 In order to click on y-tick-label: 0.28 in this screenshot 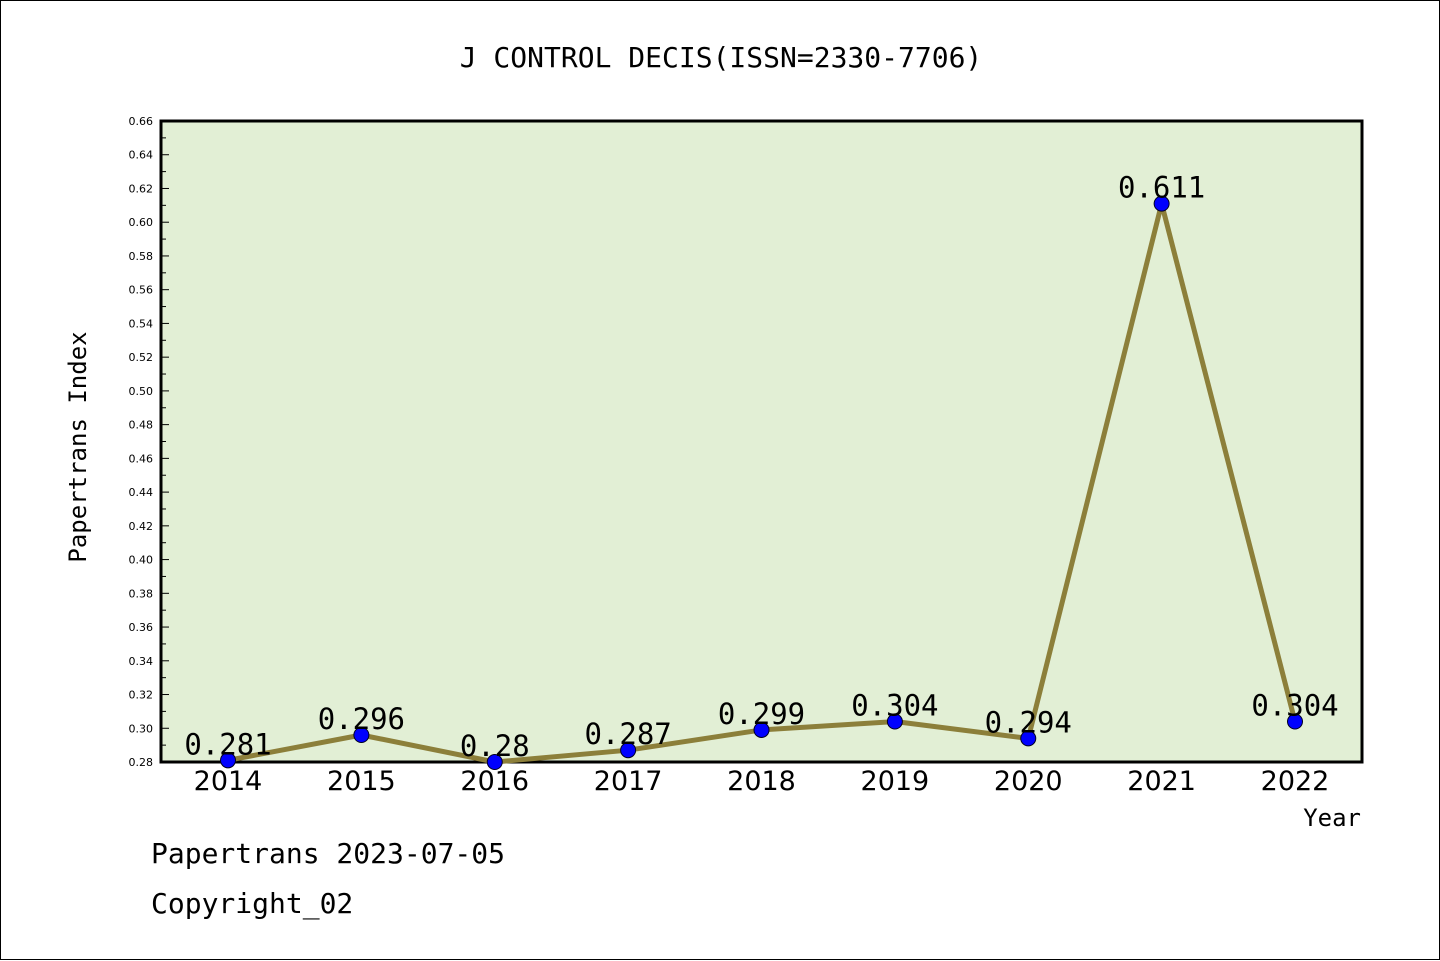, I will do `click(141, 762)`.